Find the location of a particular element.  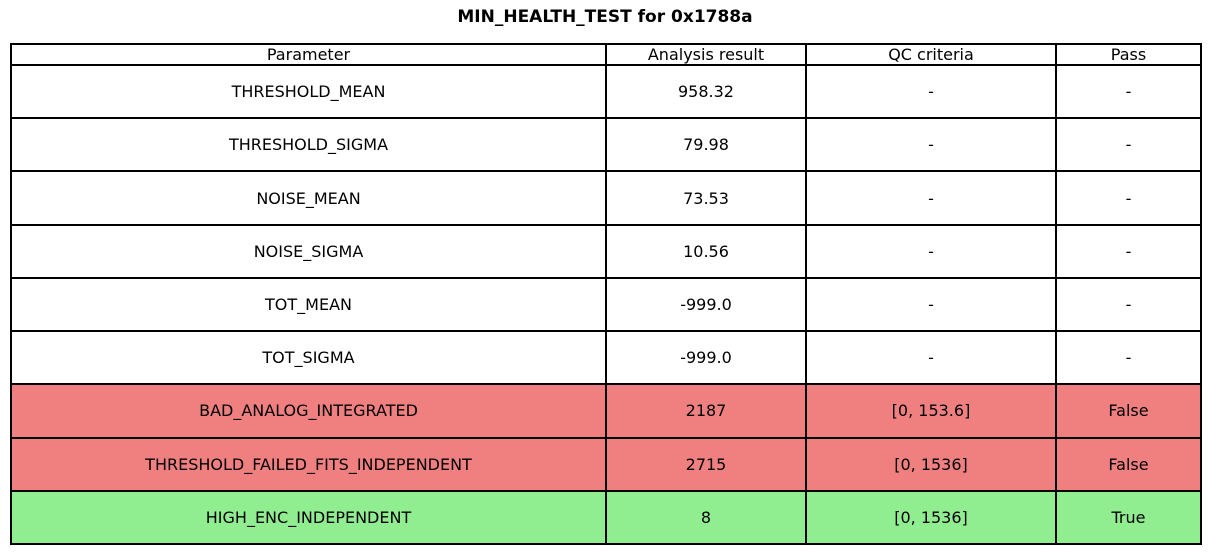

cell-parameter: THRESHOLD_MEAN is located at coordinates (308, 91).